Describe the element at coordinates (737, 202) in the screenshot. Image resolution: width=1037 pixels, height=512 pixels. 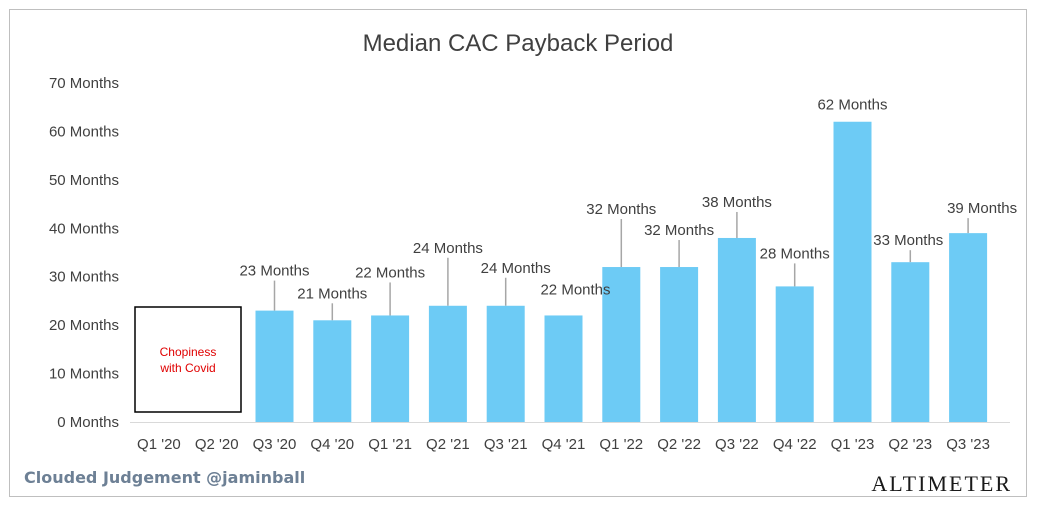
I see `data-label: 38 Months` at that location.